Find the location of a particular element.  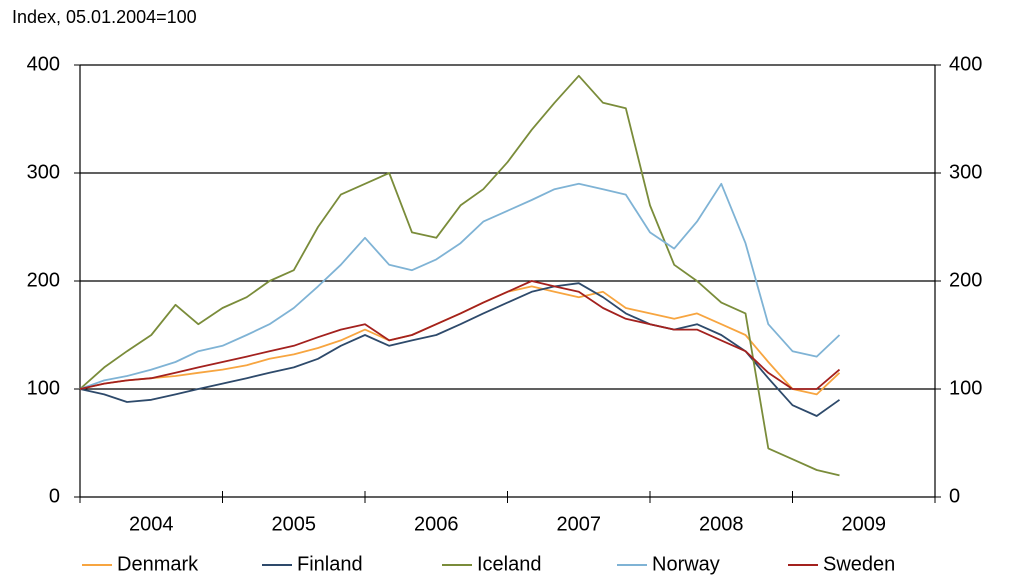

y-tick-label: 300 is located at coordinates (43, 172).